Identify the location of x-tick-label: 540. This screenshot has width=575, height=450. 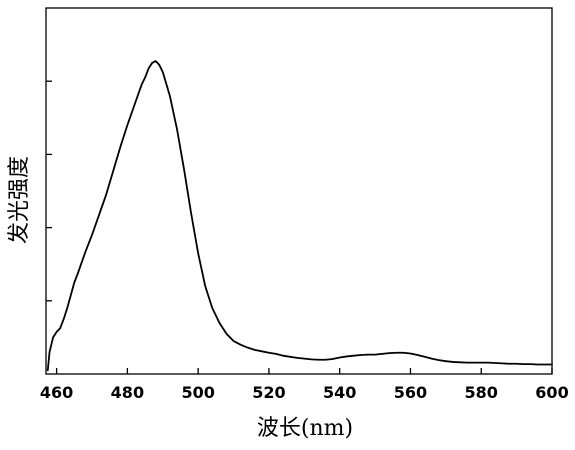
(339, 392).